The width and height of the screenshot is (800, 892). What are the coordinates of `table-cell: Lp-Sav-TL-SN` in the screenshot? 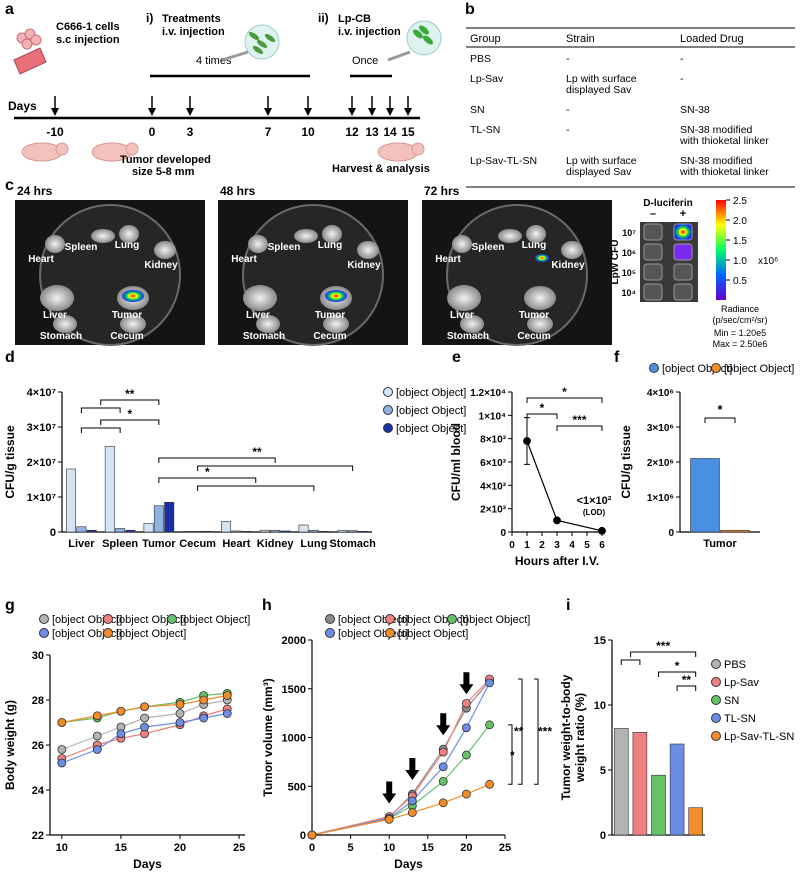 It's located at (503, 161).